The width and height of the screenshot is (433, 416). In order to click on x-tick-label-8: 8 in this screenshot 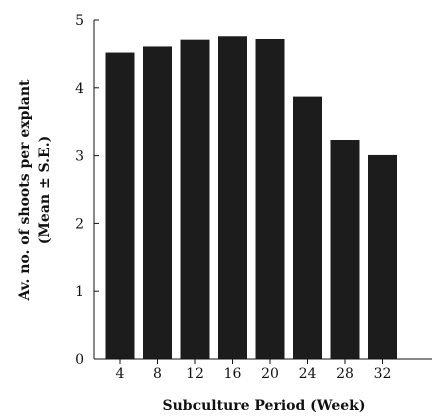, I will do `click(157, 374)`.